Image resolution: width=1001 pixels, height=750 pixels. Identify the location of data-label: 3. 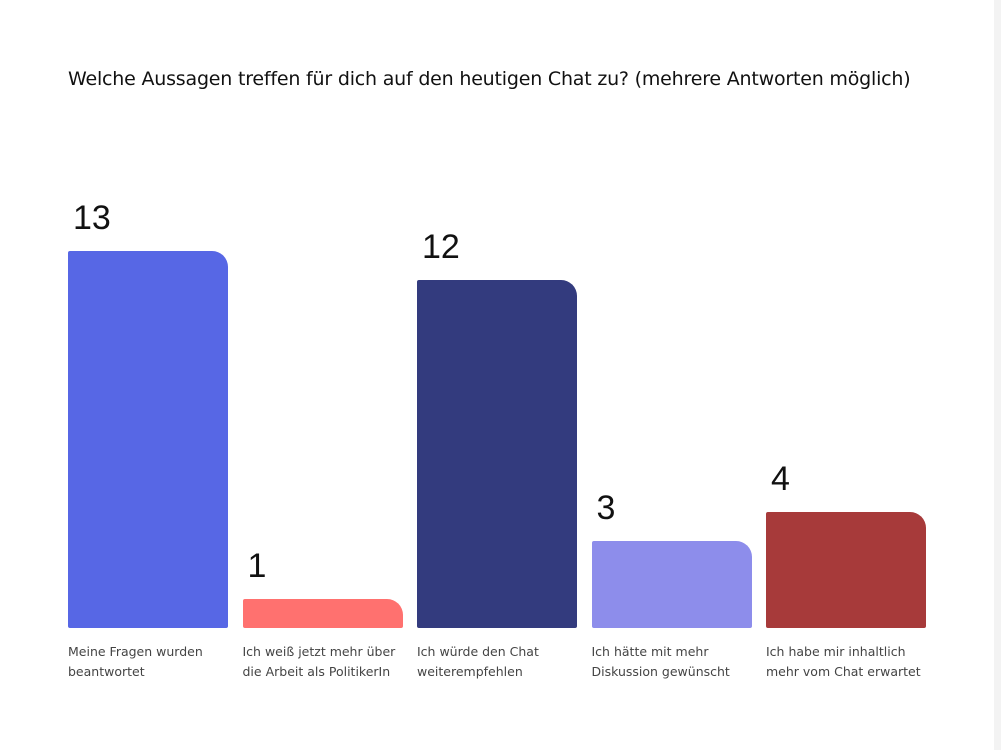
(606, 508).